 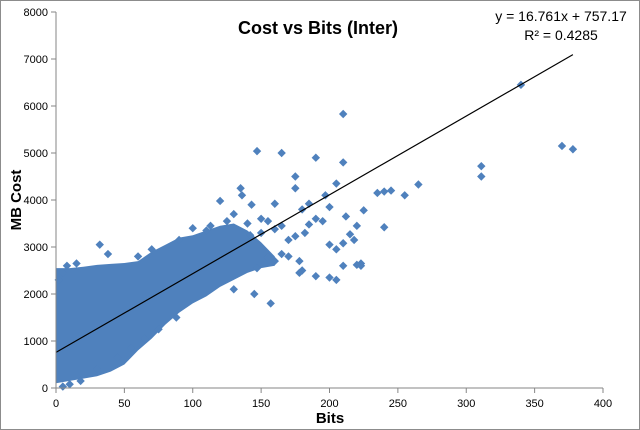 I want to click on x-tick-label: 300, so click(x=466, y=404).